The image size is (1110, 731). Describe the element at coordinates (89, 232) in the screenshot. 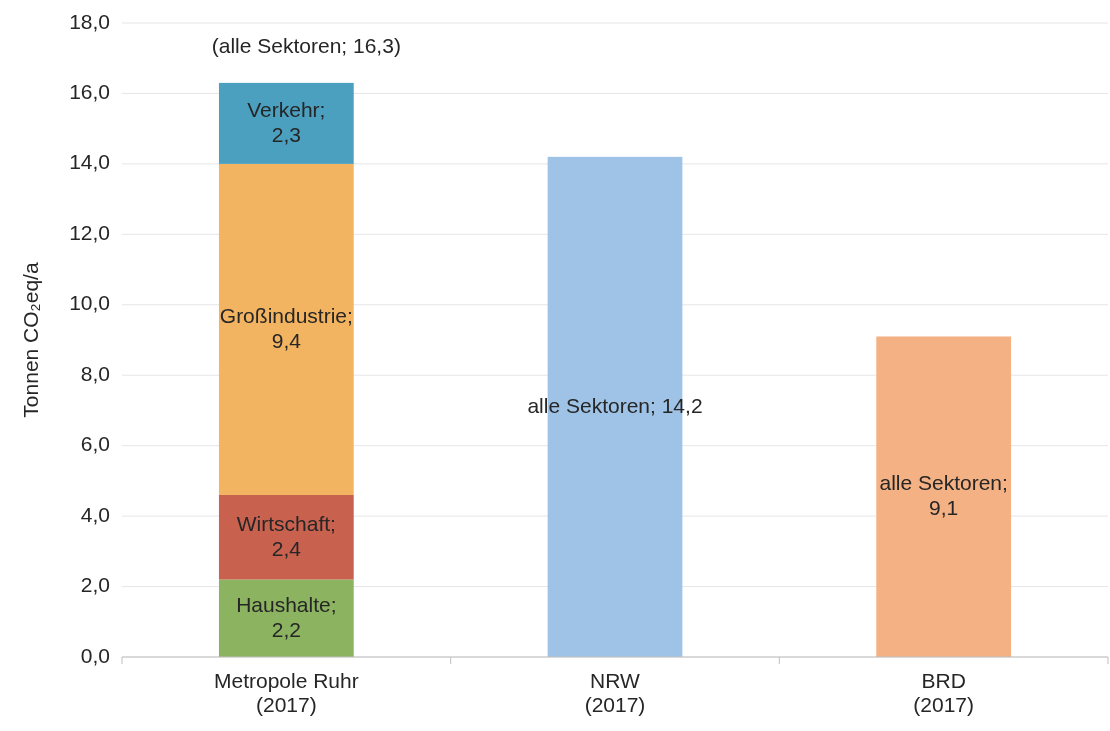

I see `y-tick-label: 12,0` at that location.